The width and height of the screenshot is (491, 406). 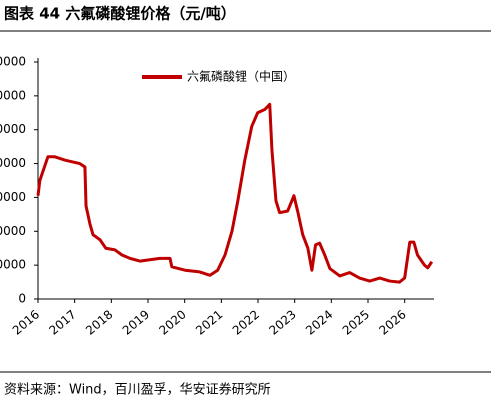 I want to click on x-tick-label: 2026, so click(x=392, y=322).